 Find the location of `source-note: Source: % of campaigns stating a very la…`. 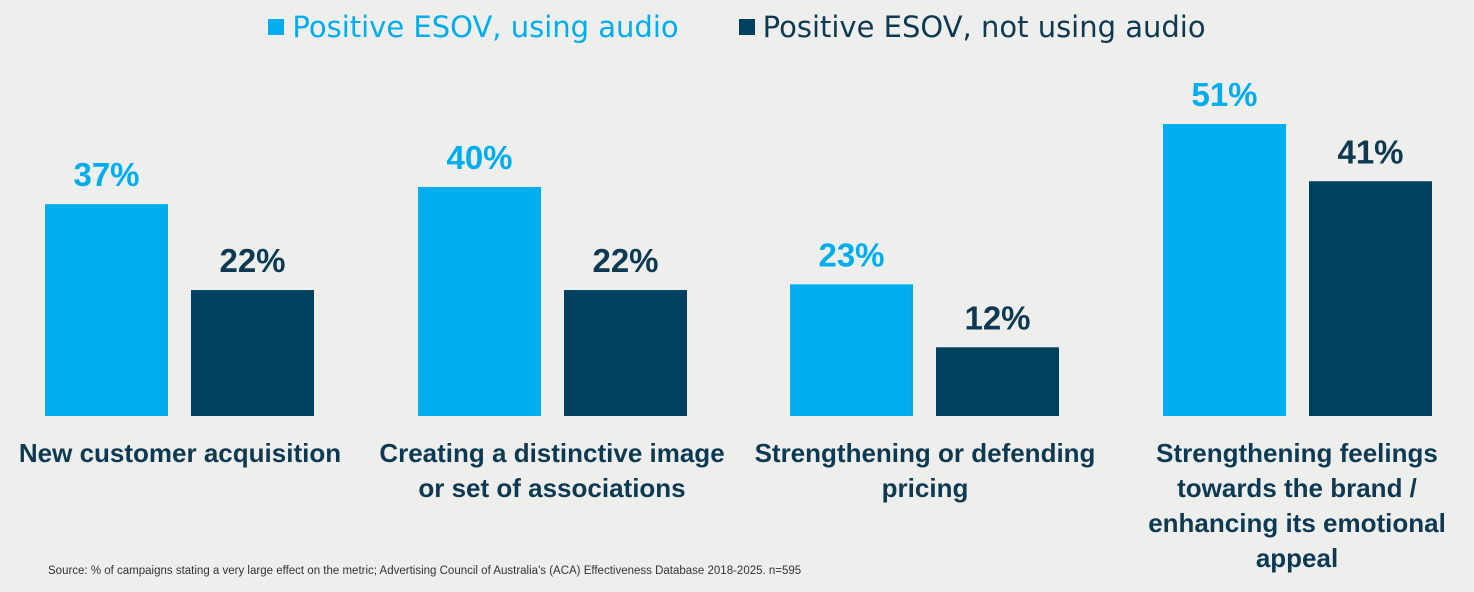

source-note: Source: % of campaigns stating a very la… is located at coordinates (425, 571).